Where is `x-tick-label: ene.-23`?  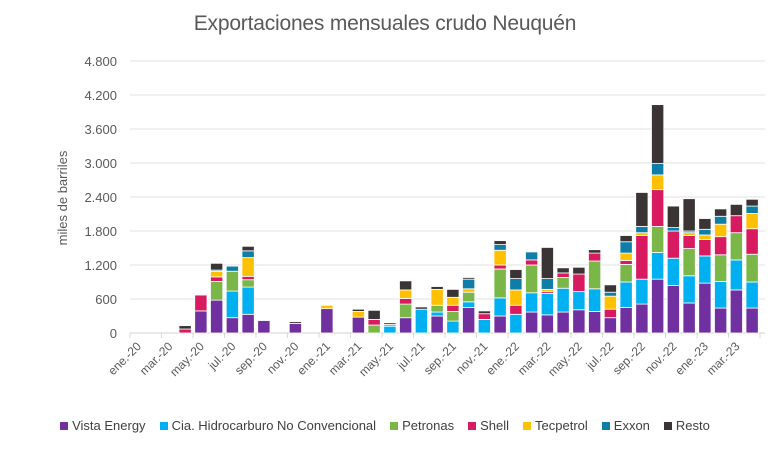 x-tick-label: ene.-23 is located at coordinates (691, 358).